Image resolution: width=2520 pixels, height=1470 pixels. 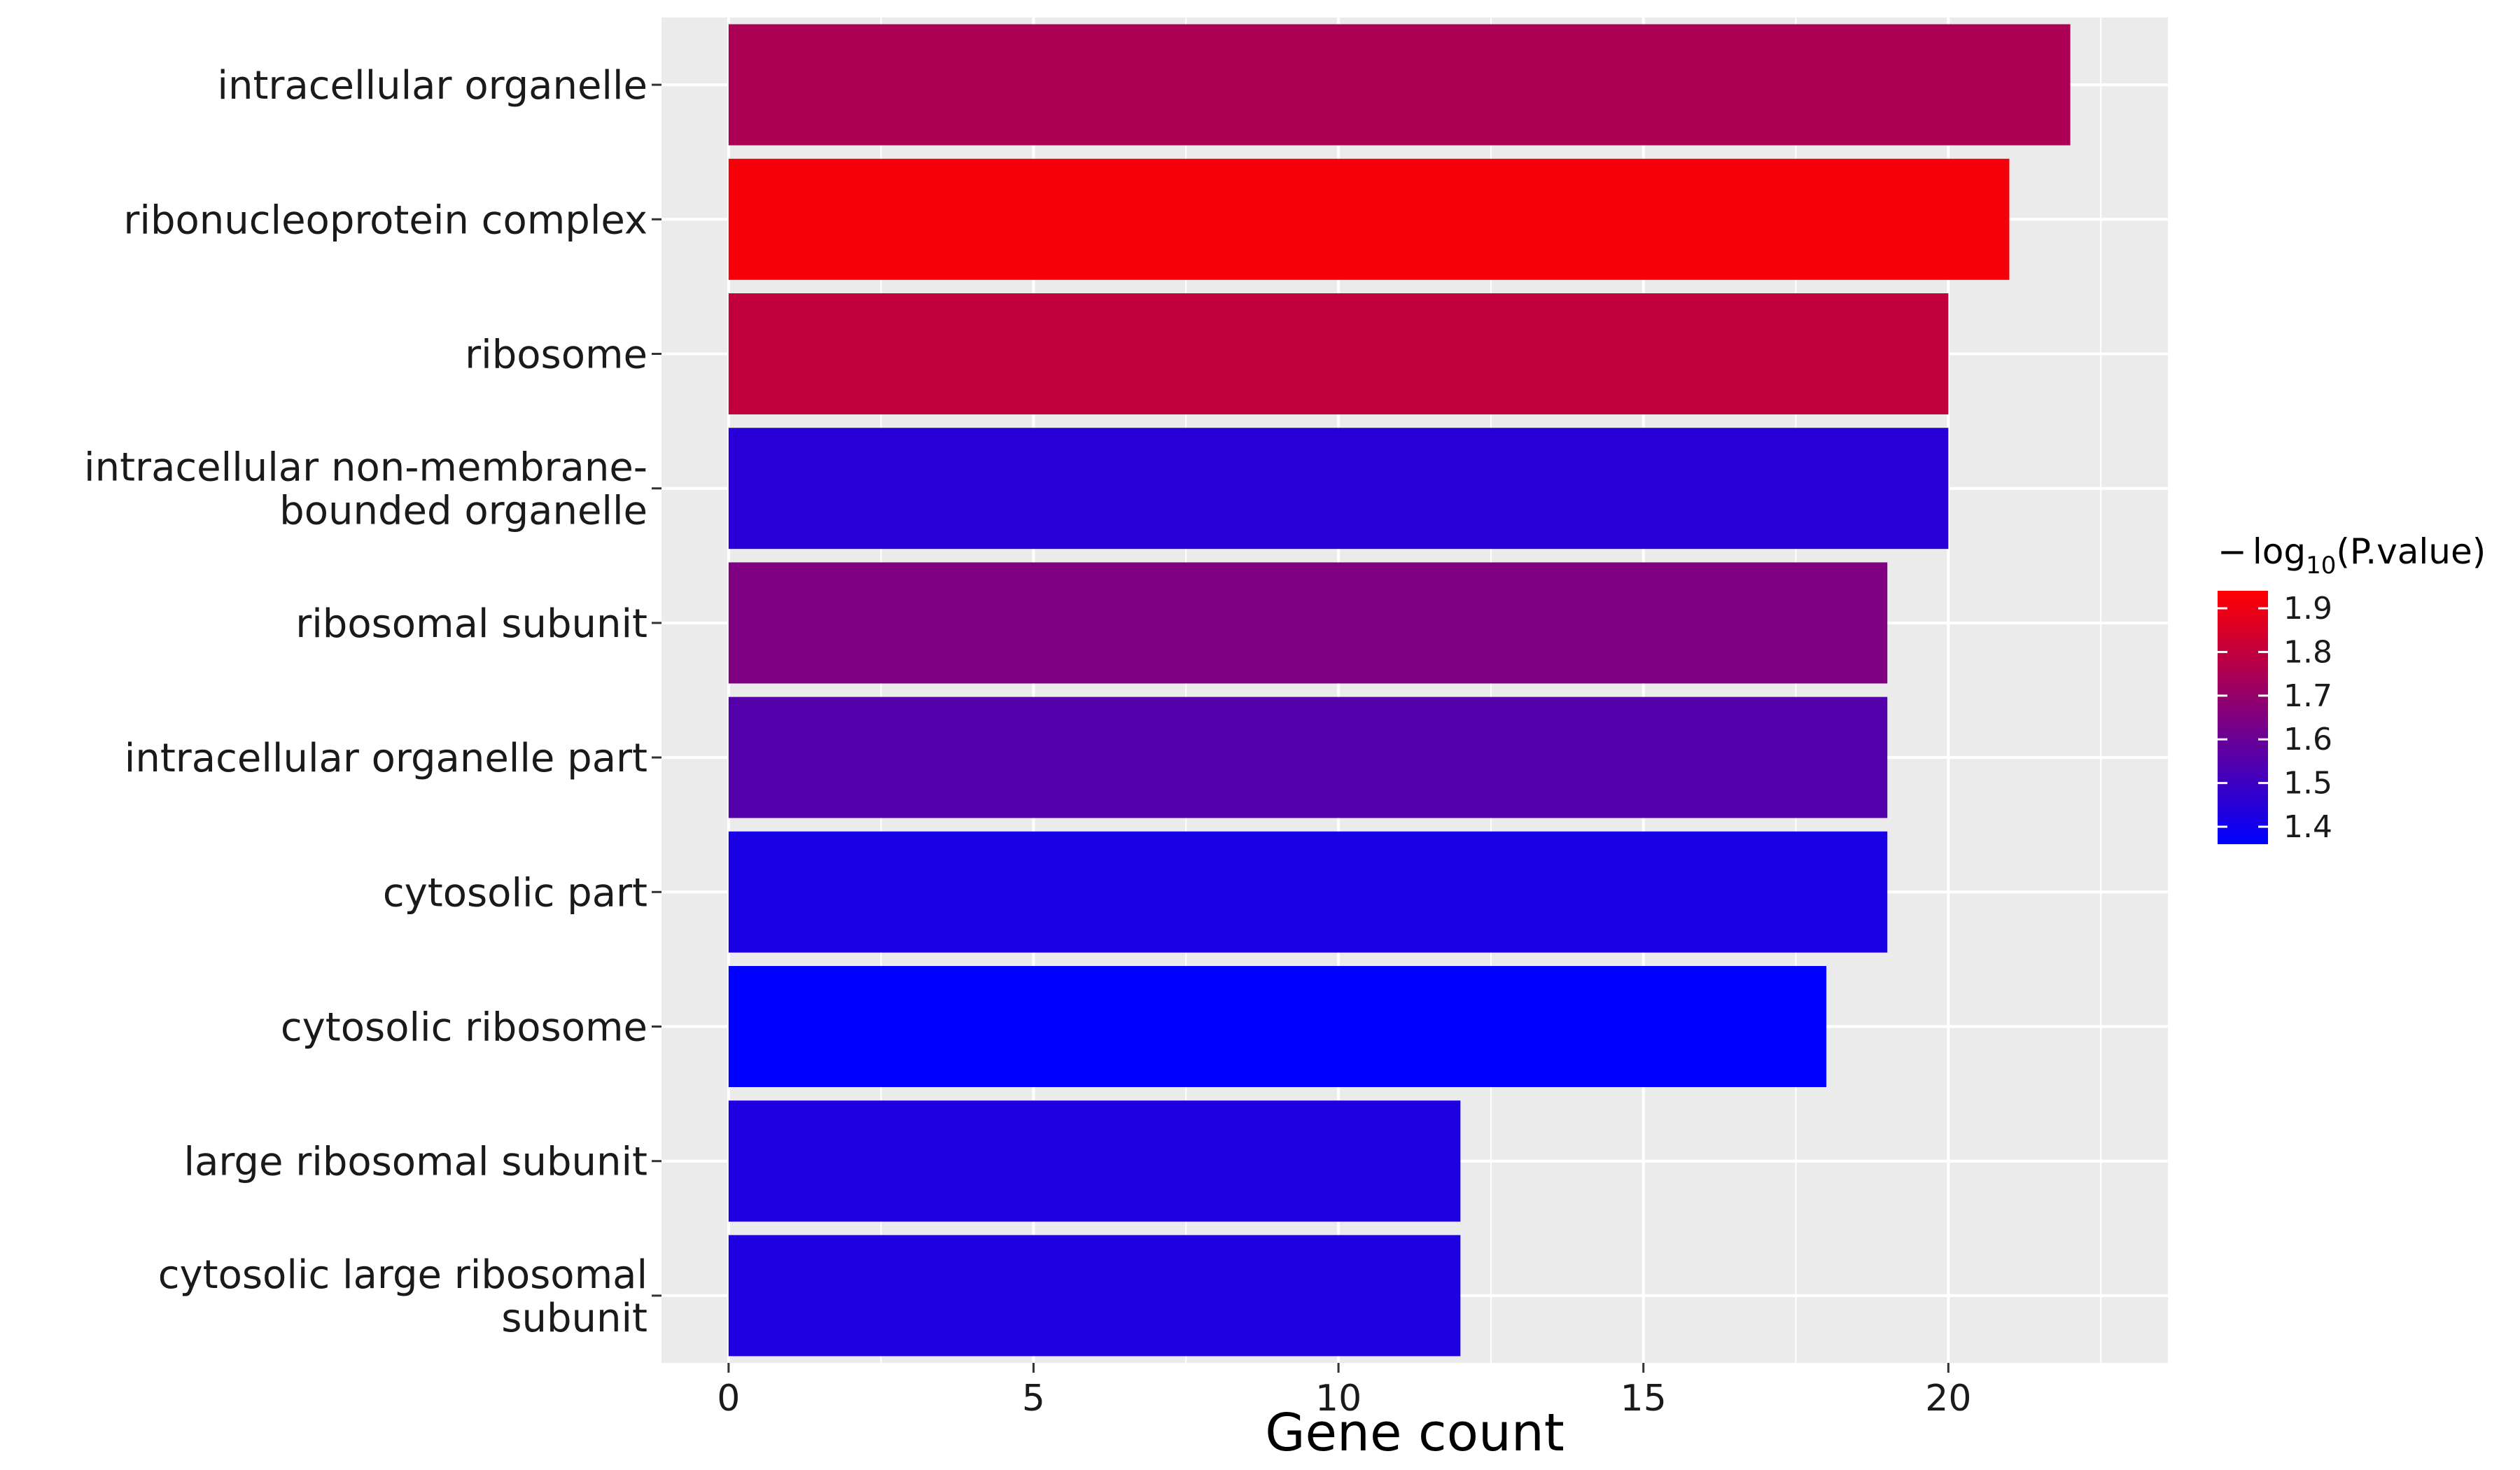 What do you see at coordinates (2232, 551) in the screenshot?
I see `legend-title-prefix: −` at bounding box center [2232, 551].